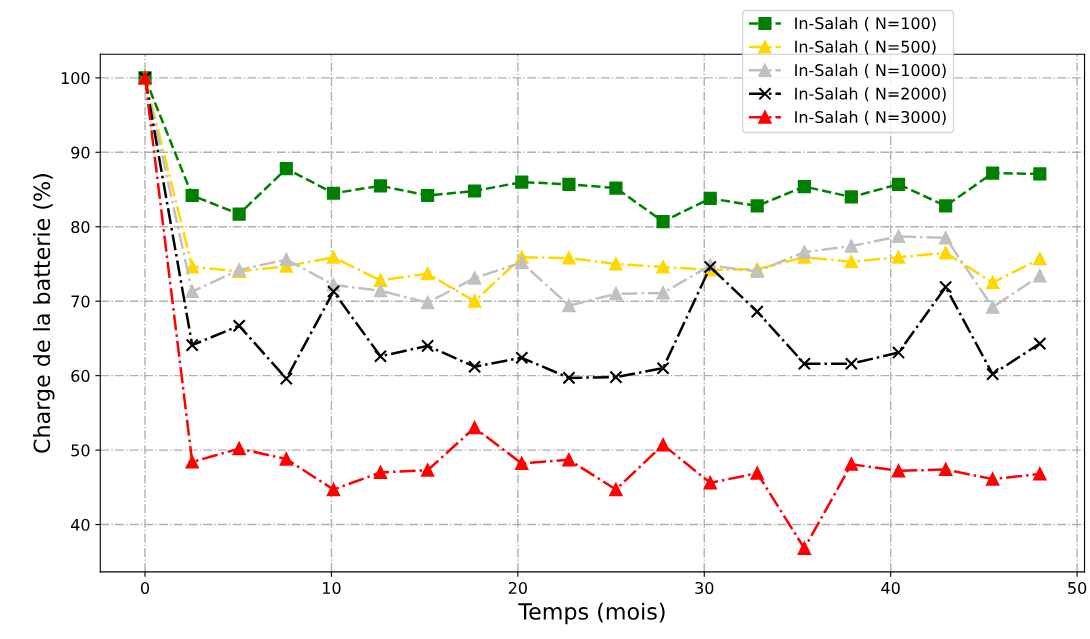 The height and width of the screenshot is (639, 1090). I want to click on legend-label: In-Salah ( N=1000), so click(870, 71).